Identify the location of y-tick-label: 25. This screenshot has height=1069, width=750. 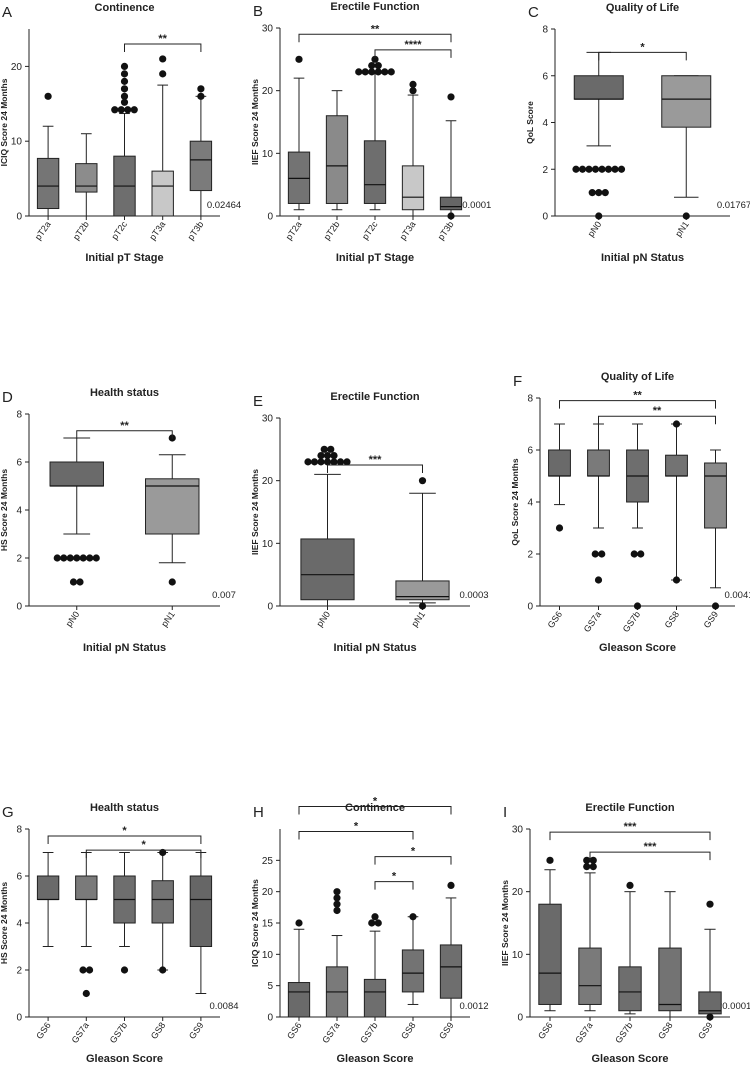
(268, 861).